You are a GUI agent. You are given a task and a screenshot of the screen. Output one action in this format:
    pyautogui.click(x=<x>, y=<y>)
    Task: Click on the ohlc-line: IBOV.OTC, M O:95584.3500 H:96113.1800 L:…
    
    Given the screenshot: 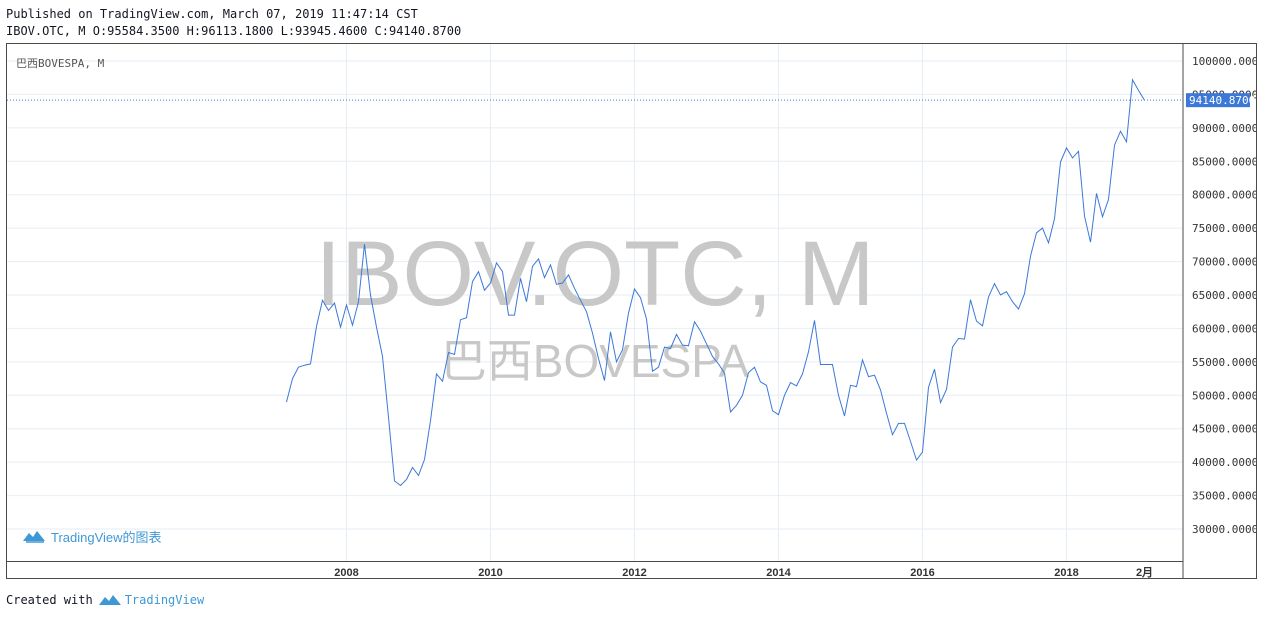 What is the action you would take?
    pyautogui.click(x=233, y=31)
    